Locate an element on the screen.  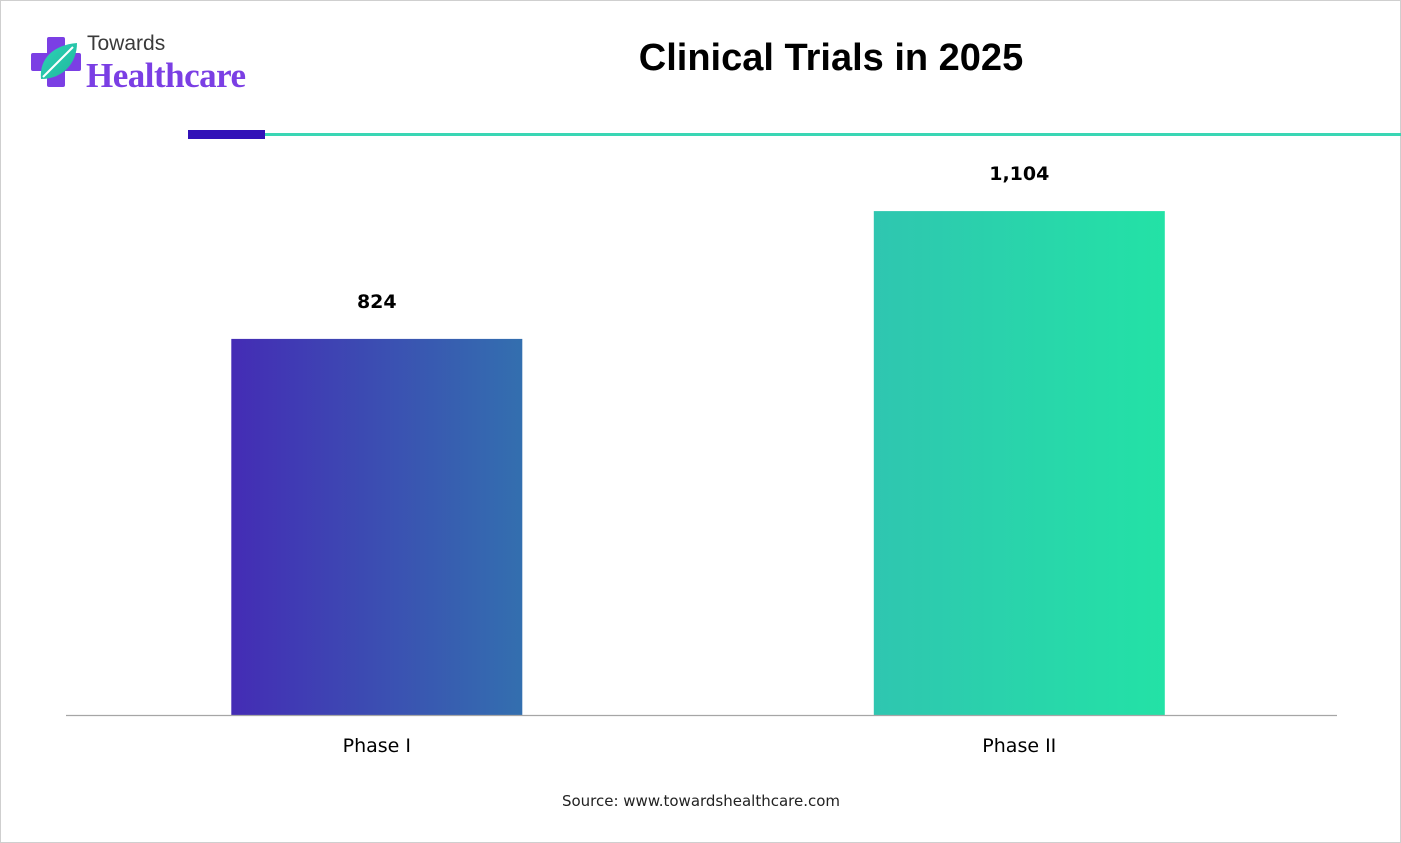
data-label: 824 is located at coordinates (377, 302).